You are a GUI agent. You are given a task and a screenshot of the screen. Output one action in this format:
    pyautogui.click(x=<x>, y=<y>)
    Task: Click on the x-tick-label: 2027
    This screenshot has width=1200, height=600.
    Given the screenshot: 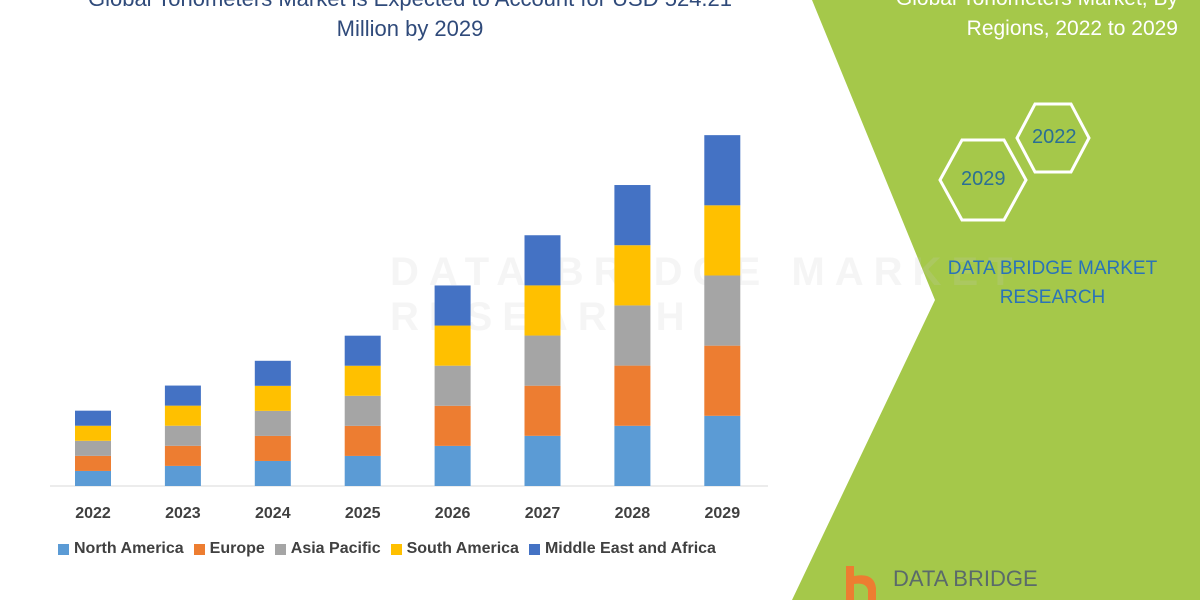 What is the action you would take?
    pyautogui.click(x=543, y=513)
    